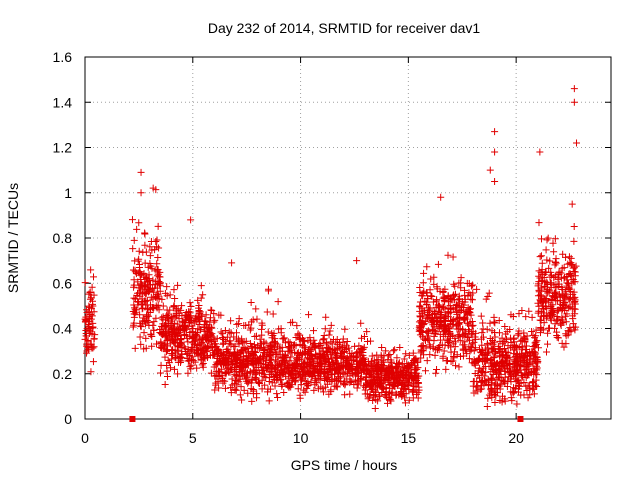 Image resolution: width=640 pixels, height=480 pixels. What do you see at coordinates (301, 438) in the screenshot?
I see `x-tick-label: 10` at bounding box center [301, 438].